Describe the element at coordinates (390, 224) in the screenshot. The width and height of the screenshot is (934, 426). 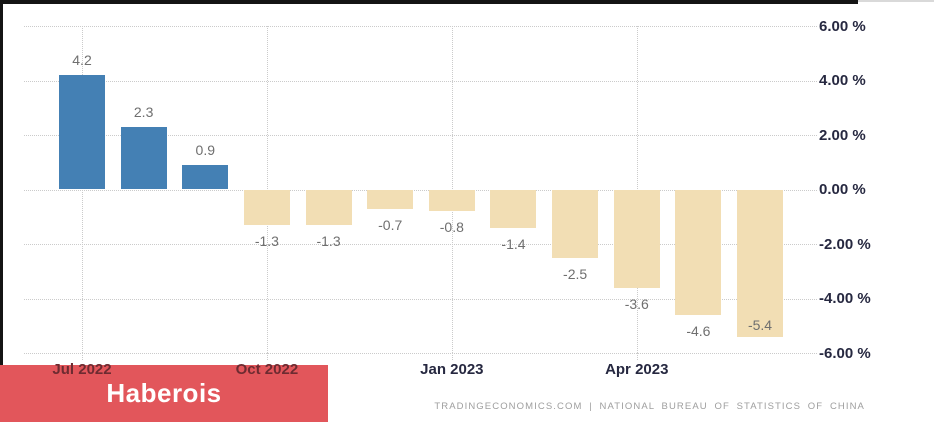
I see `bar-value-label: -0.7` at that location.